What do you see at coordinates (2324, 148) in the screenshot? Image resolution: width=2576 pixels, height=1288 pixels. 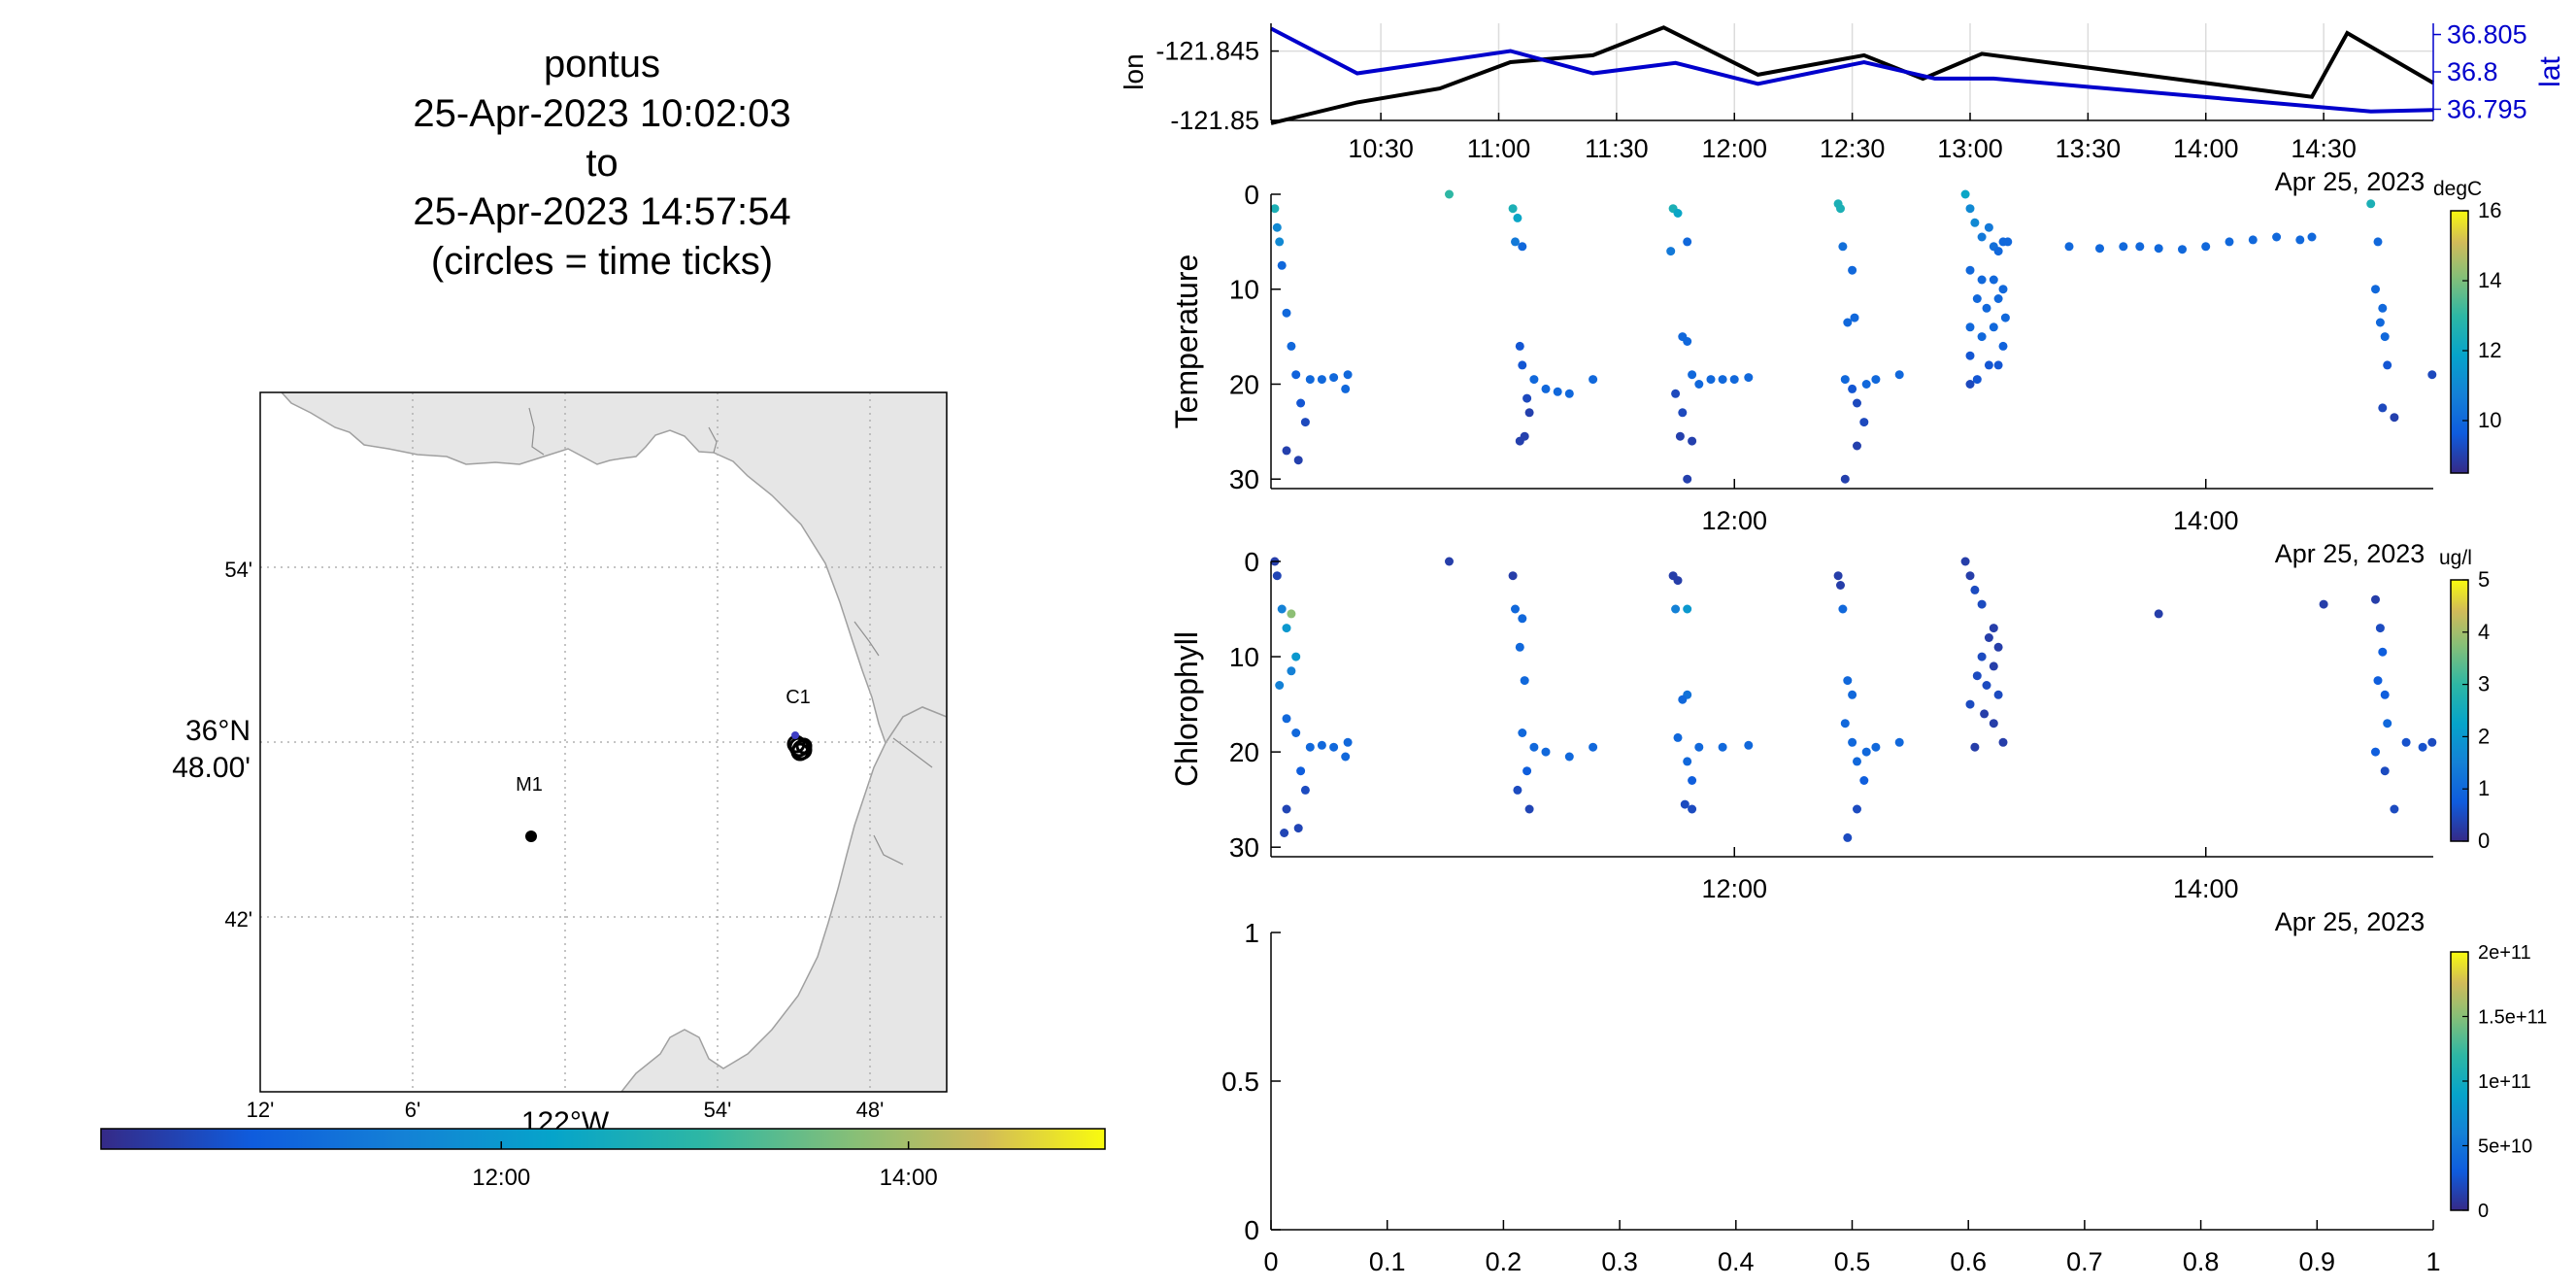 I see `x-tick-label: 14:30` at bounding box center [2324, 148].